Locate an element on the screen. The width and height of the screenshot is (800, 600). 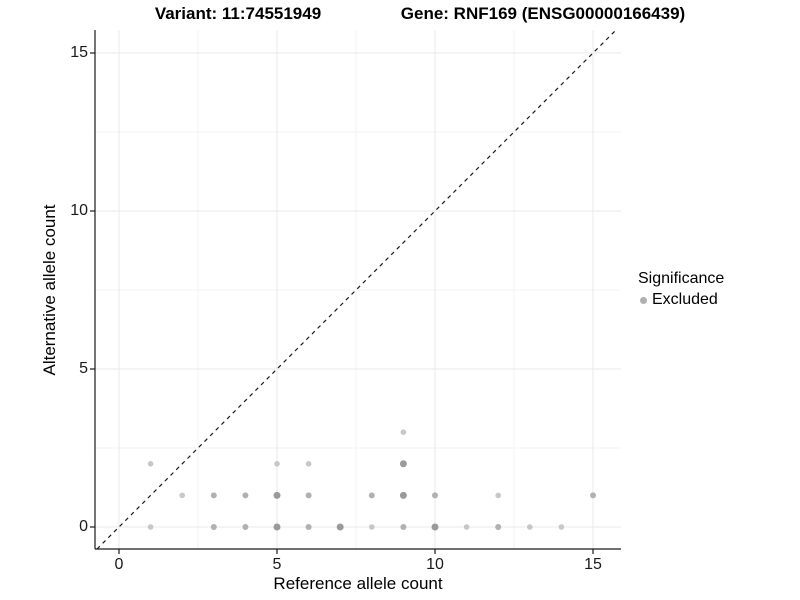
x-tick-label: 10 is located at coordinates (435, 564).